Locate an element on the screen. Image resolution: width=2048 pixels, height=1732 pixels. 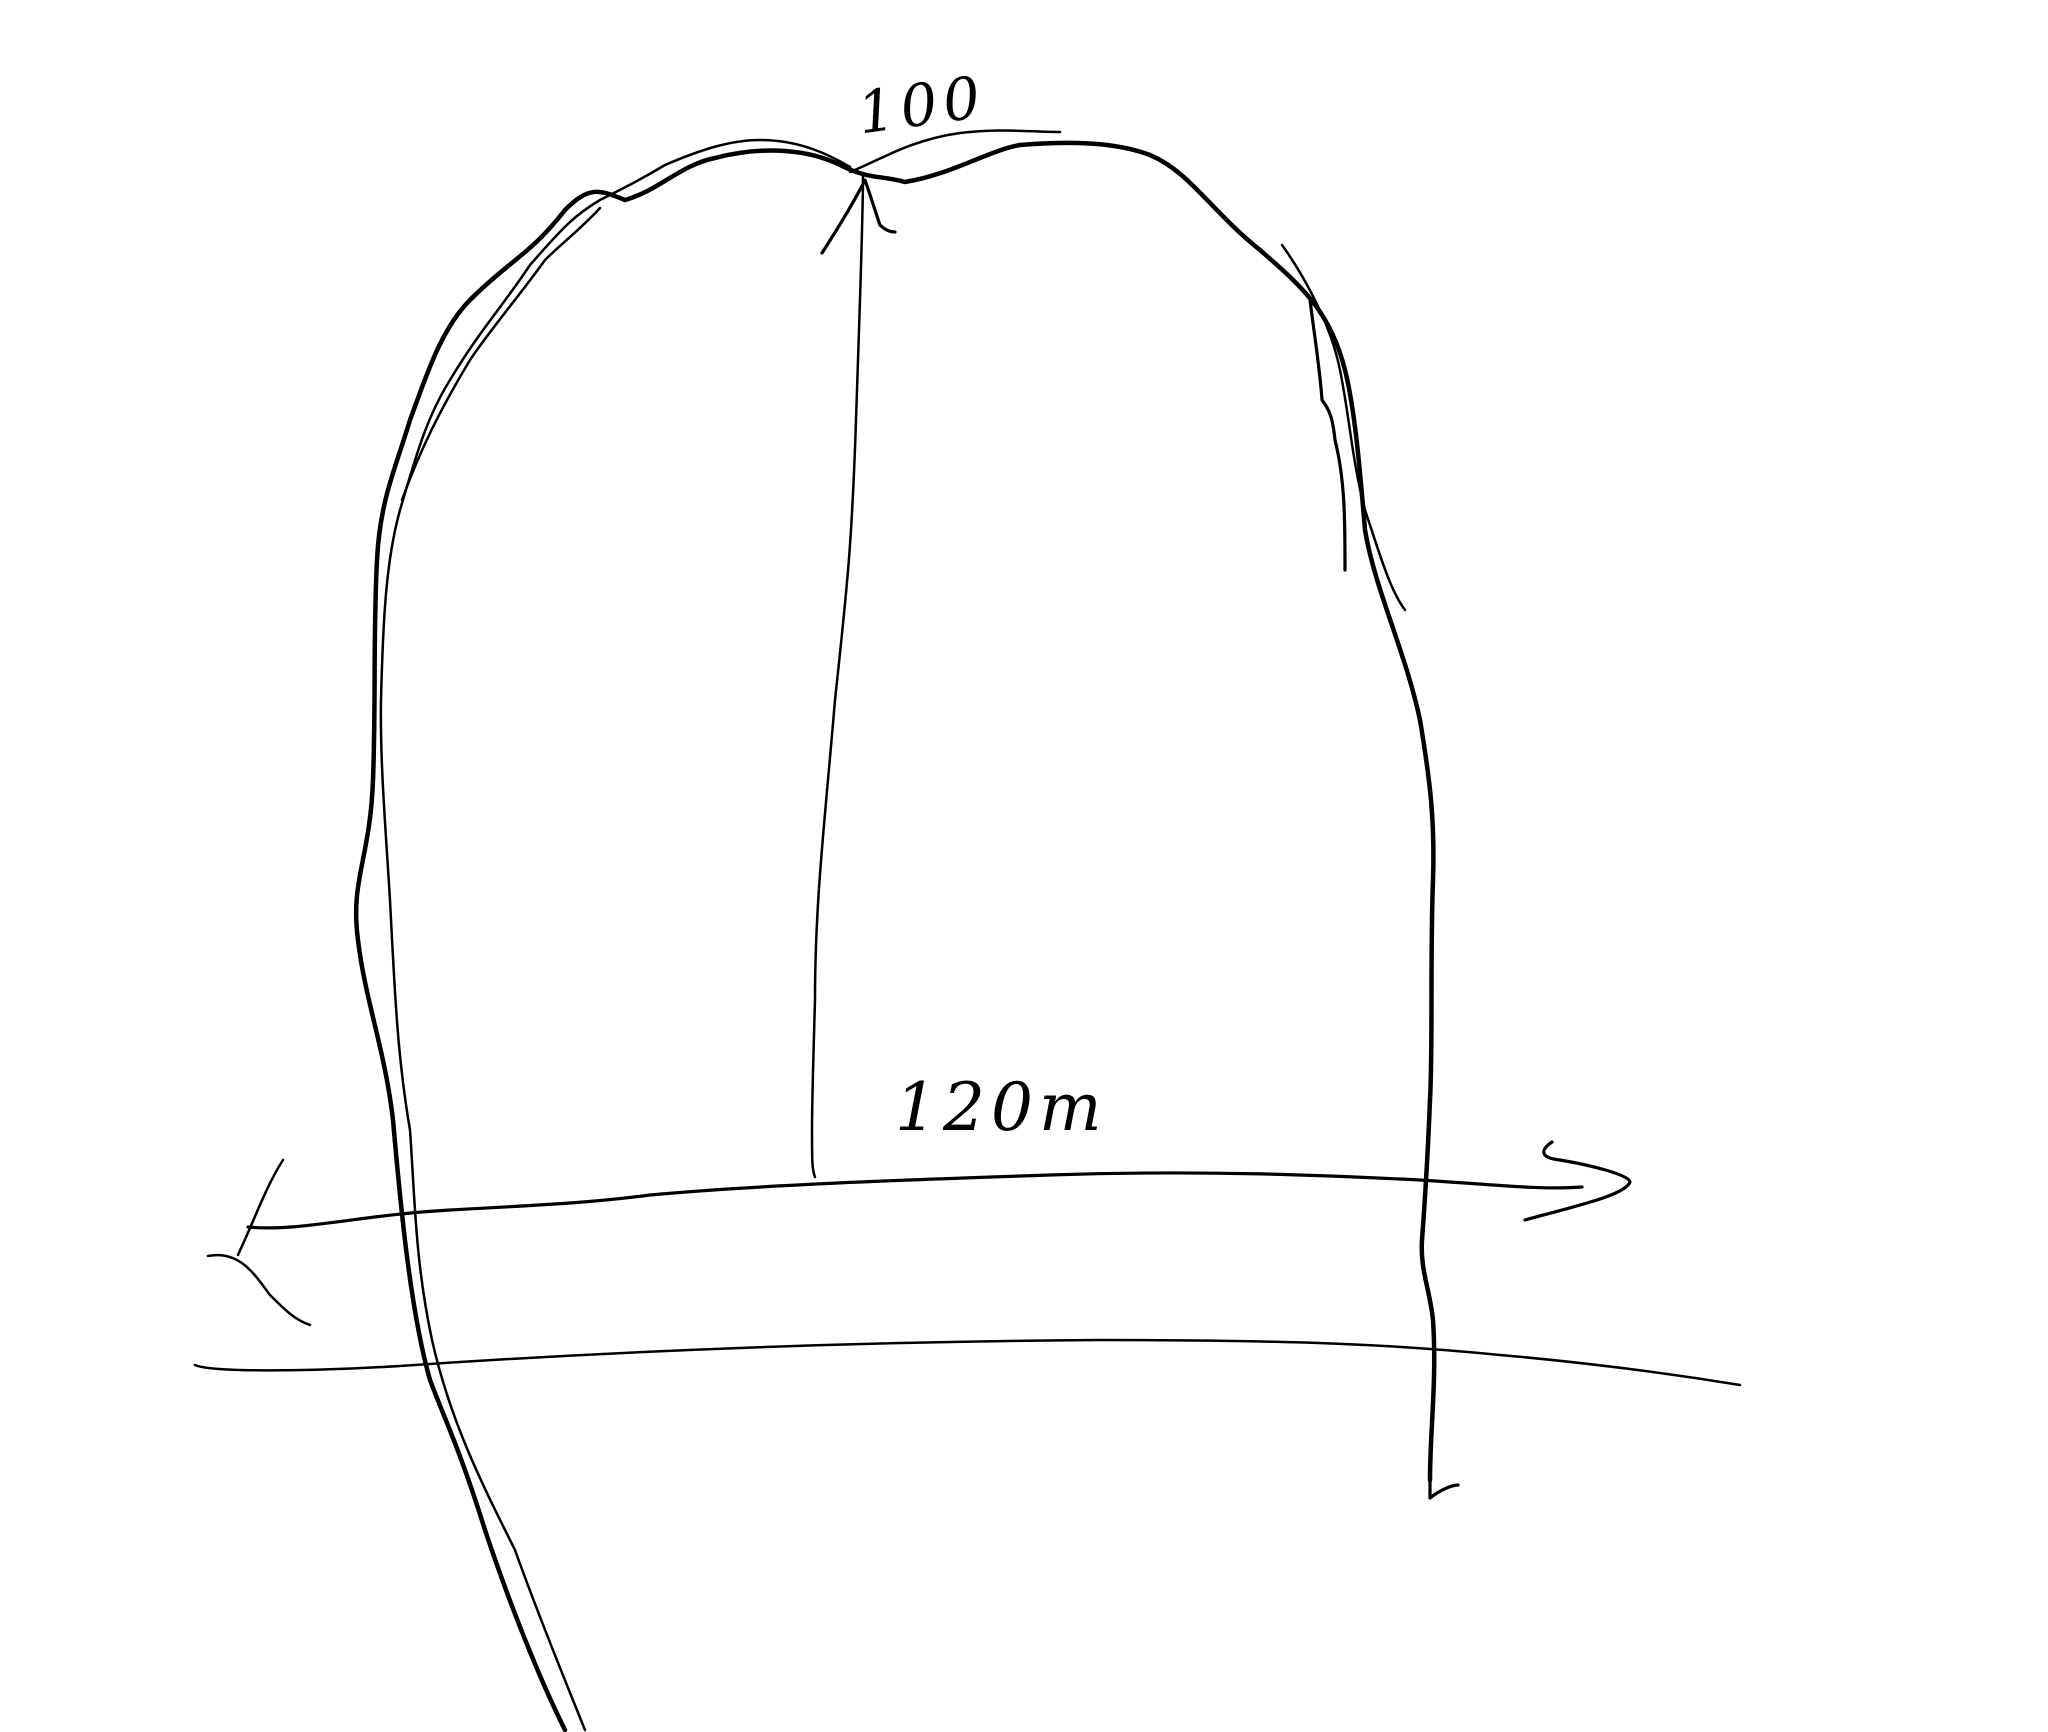
width-arrow-right is located at coordinates (1577, 1181).